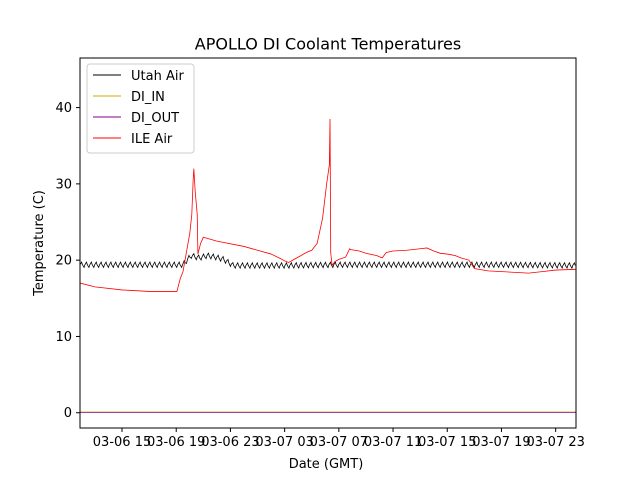  I want to click on legend-label: Utah Air, so click(157, 76).